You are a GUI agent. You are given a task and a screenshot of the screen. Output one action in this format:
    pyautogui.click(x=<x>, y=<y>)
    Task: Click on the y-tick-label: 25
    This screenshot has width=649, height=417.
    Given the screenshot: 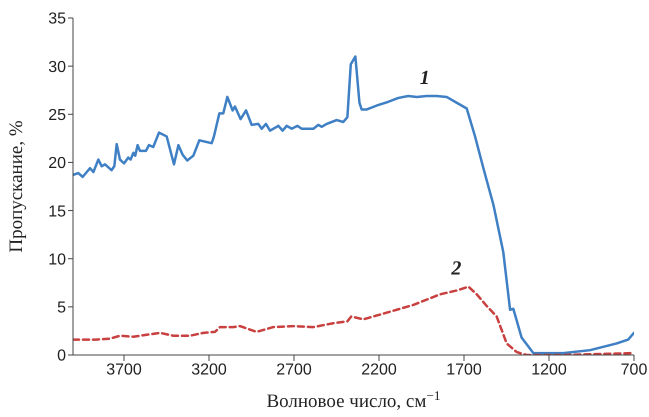 What is the action you would take?
    pyautogui.click(x=57, y=115)
    